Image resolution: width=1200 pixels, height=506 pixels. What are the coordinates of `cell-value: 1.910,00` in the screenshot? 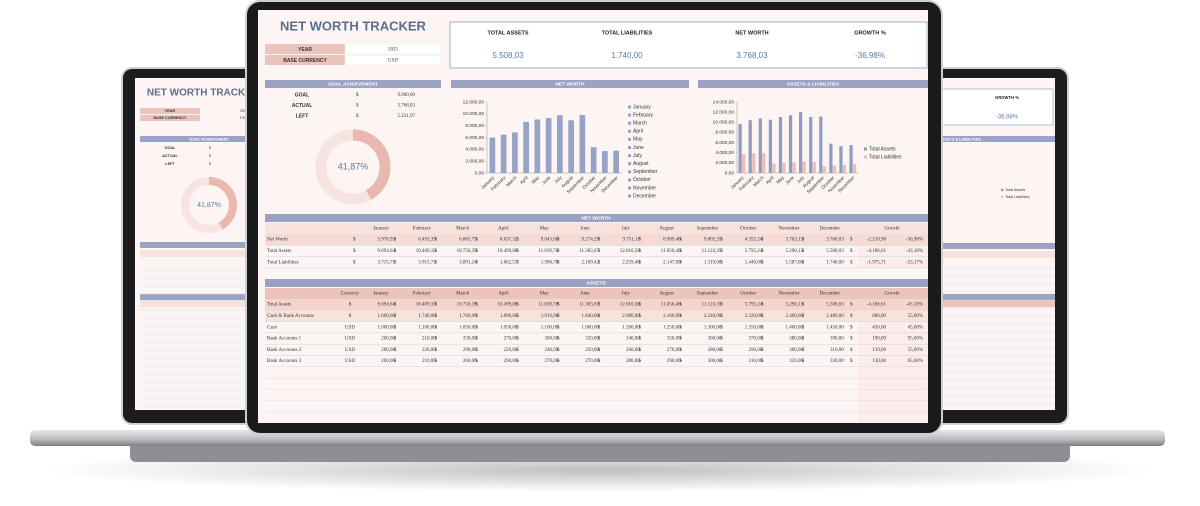 It's located at (550, 316).